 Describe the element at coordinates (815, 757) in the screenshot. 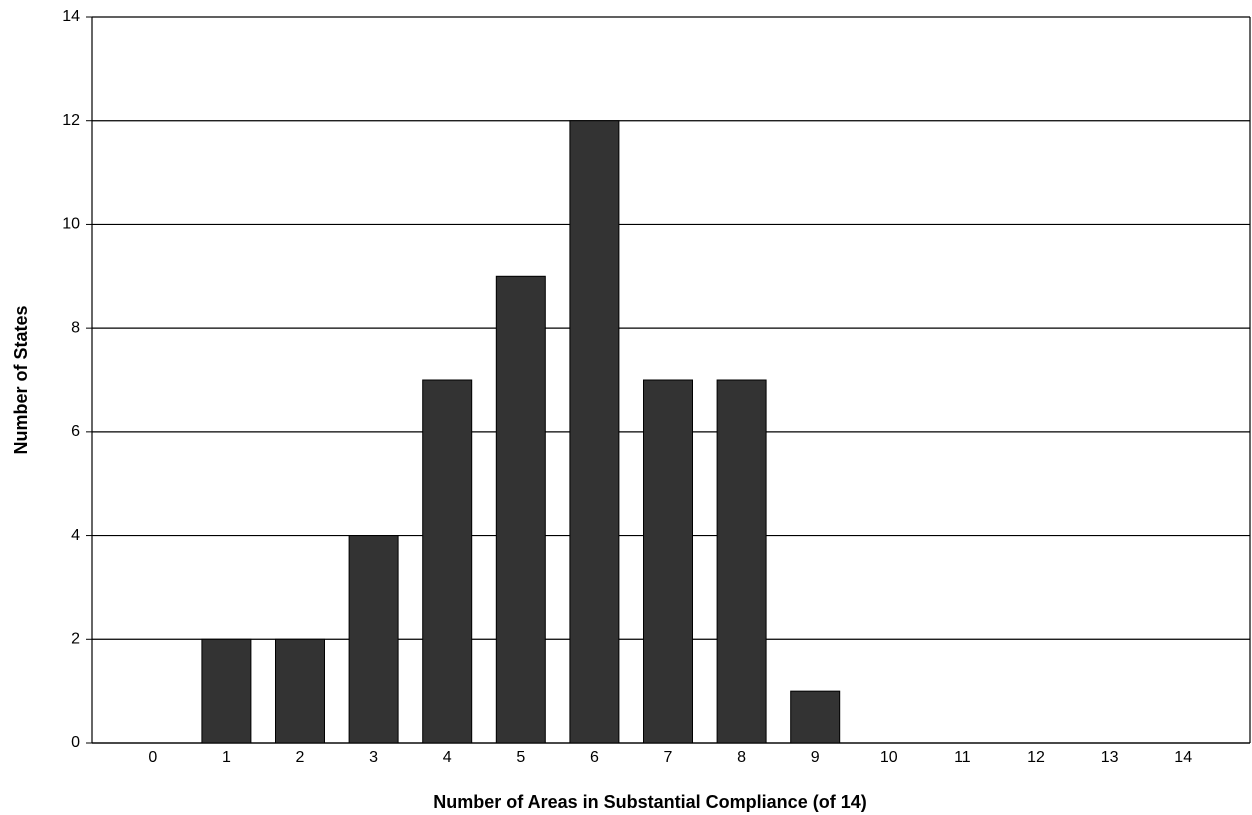

I see `x-tick-label: 9` at that location.